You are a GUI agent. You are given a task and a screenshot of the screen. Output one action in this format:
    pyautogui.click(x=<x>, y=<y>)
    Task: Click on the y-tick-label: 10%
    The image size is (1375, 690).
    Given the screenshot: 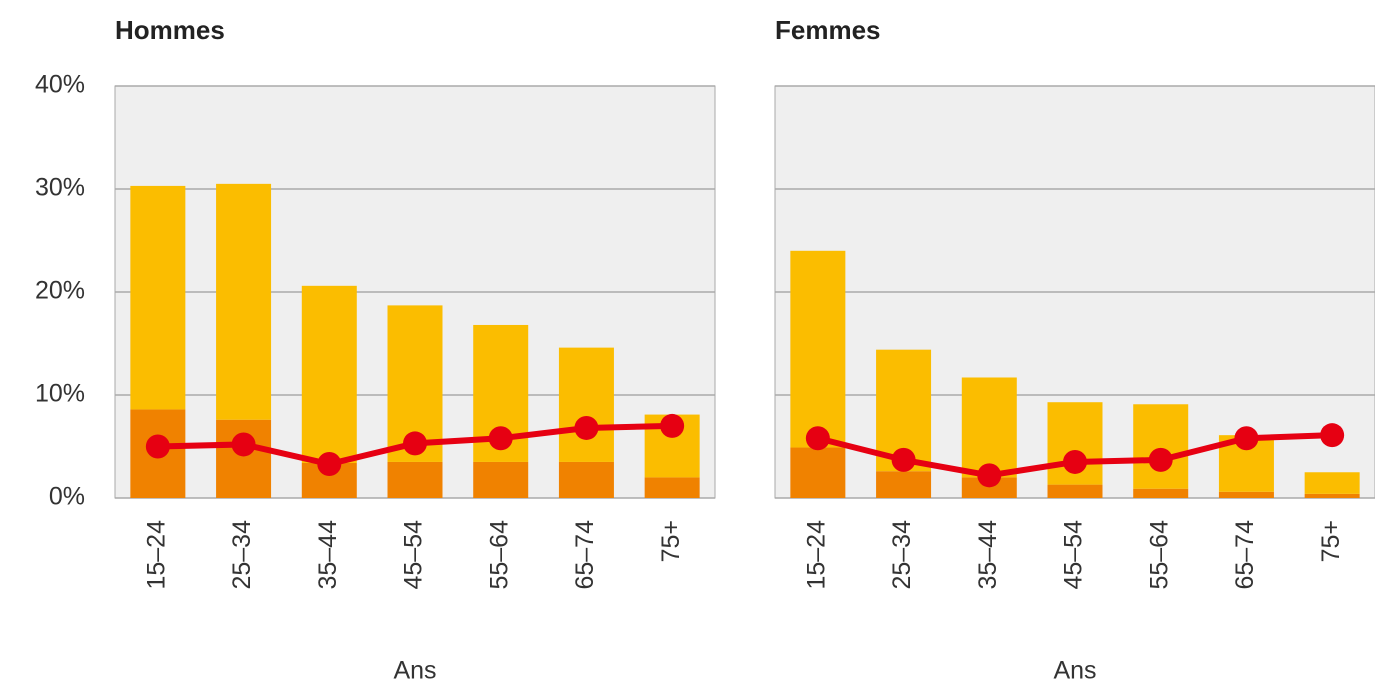 What is the action you would take?
    pyautogui.click(x=60, y=394)
    